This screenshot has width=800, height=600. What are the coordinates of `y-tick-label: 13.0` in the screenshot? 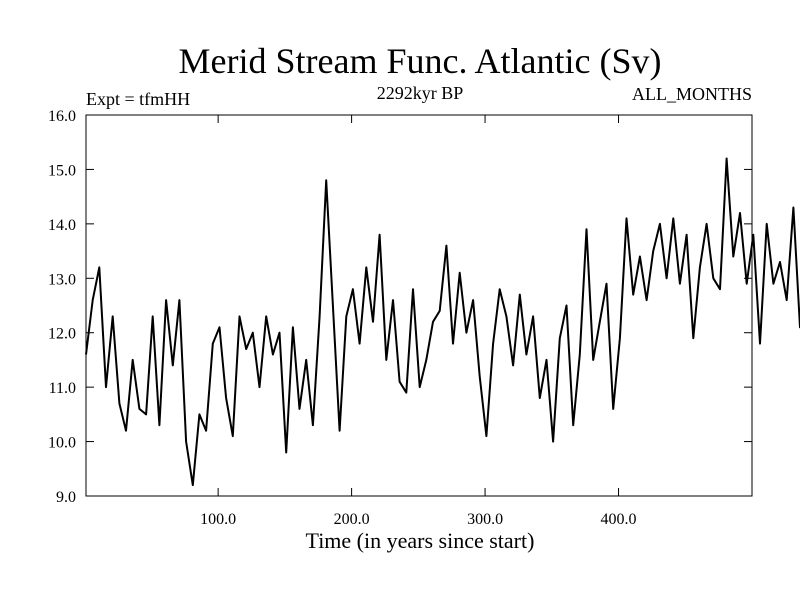 It's located at (62, 279).